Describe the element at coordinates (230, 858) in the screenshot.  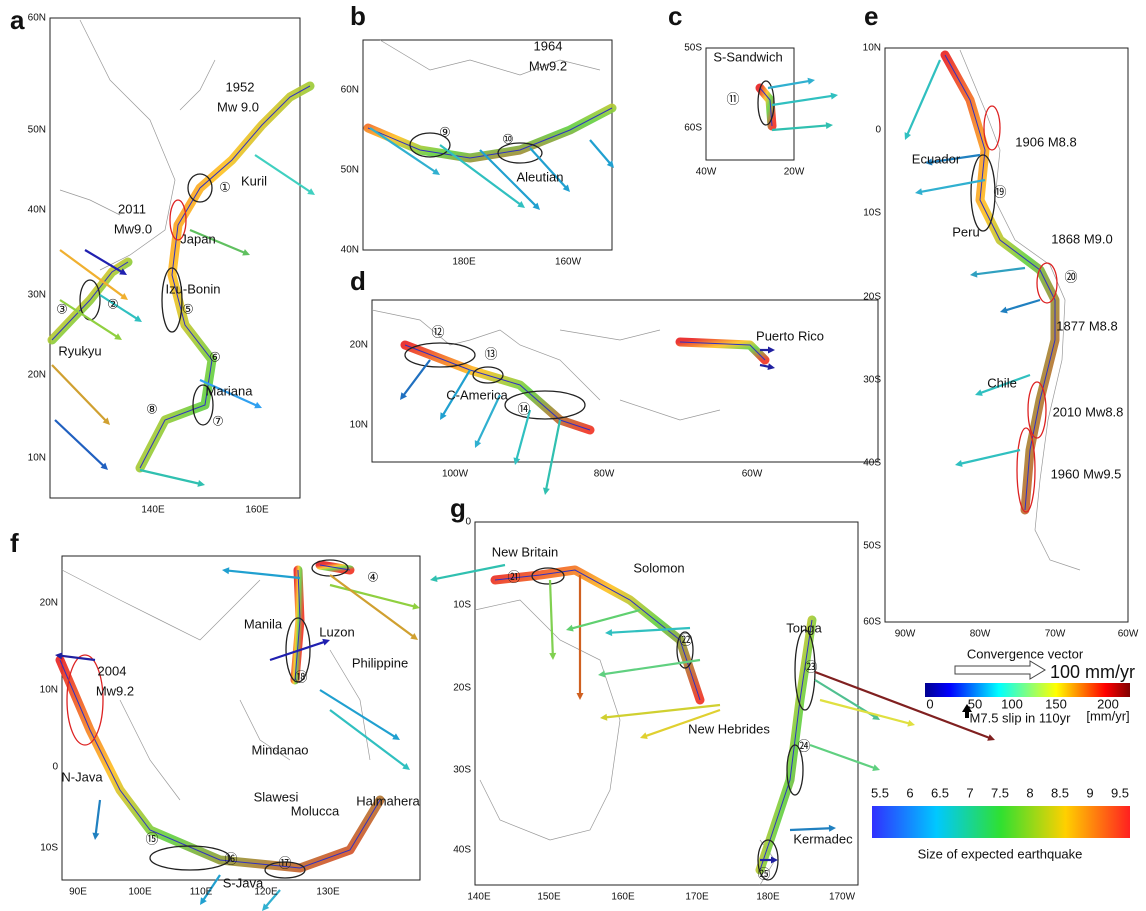
I see `map-label: ⑯` at that location.